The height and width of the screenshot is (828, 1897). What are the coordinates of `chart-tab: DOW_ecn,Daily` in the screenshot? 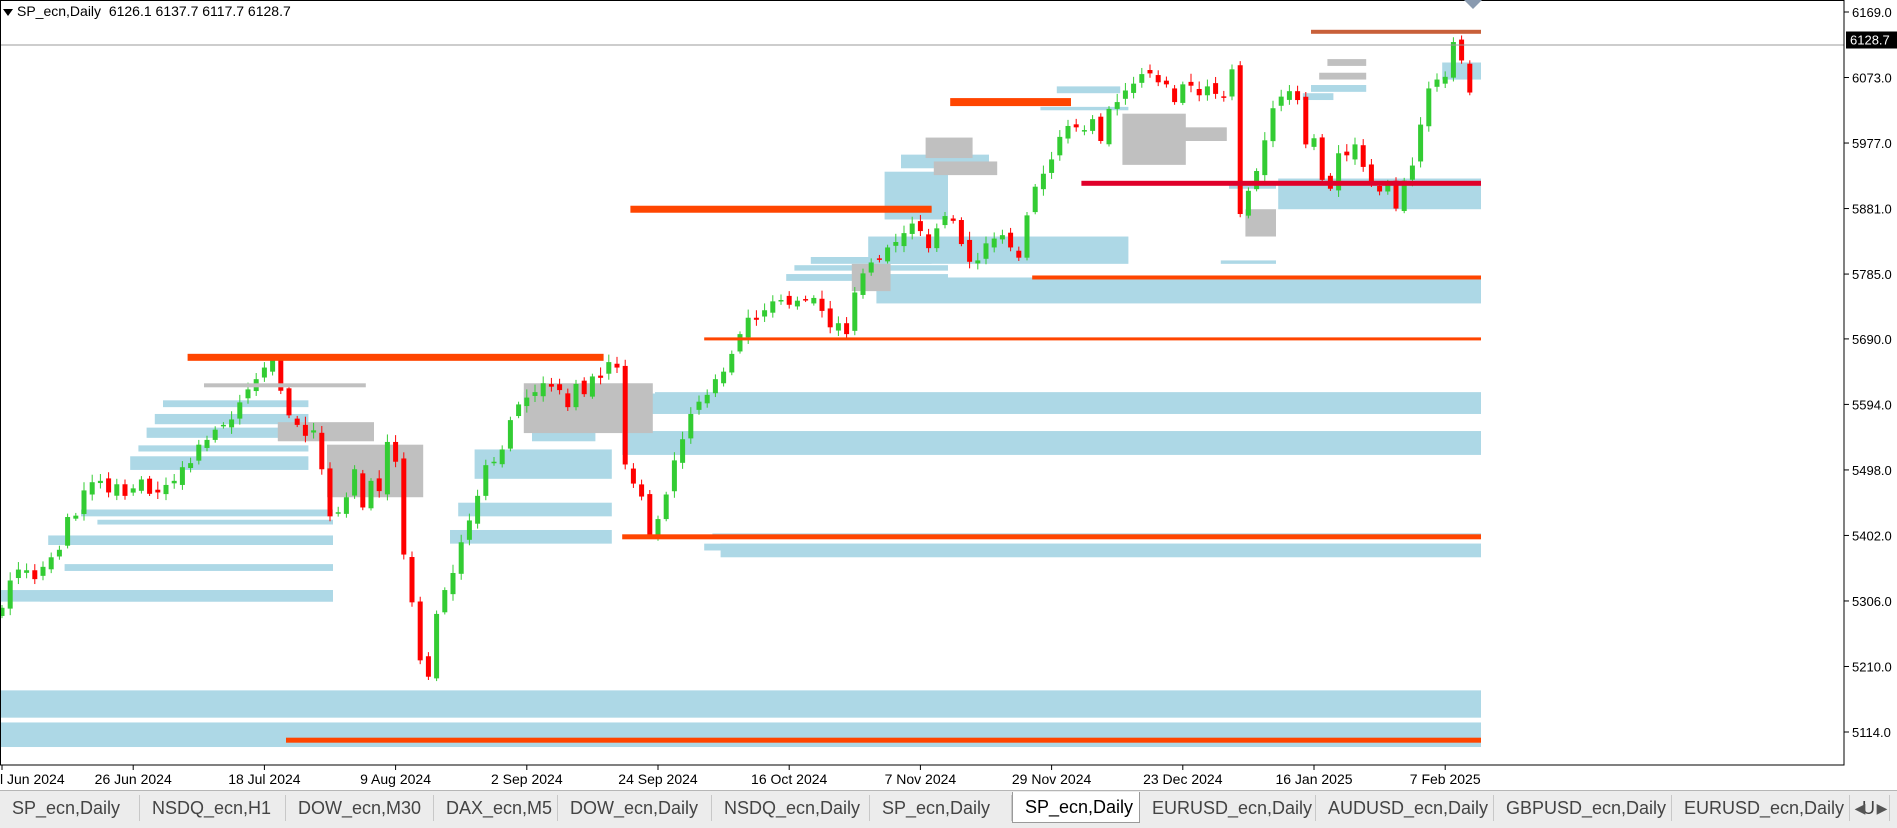 It's located at (635, 808).